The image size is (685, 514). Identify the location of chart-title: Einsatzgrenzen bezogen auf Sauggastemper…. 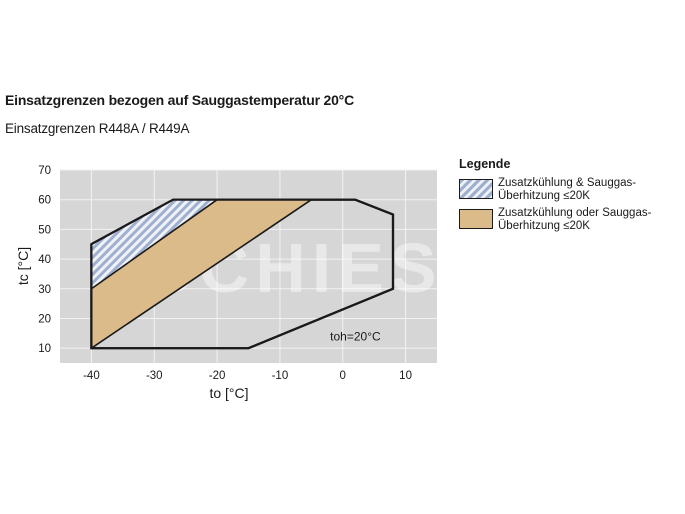
(179, 100).